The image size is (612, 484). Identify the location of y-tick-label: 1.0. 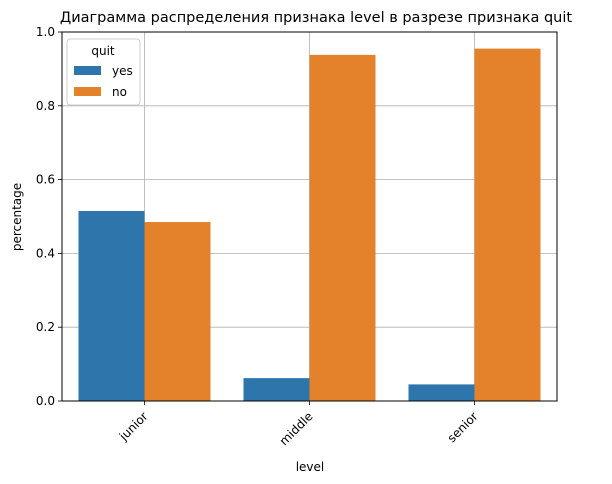
(45, 32).